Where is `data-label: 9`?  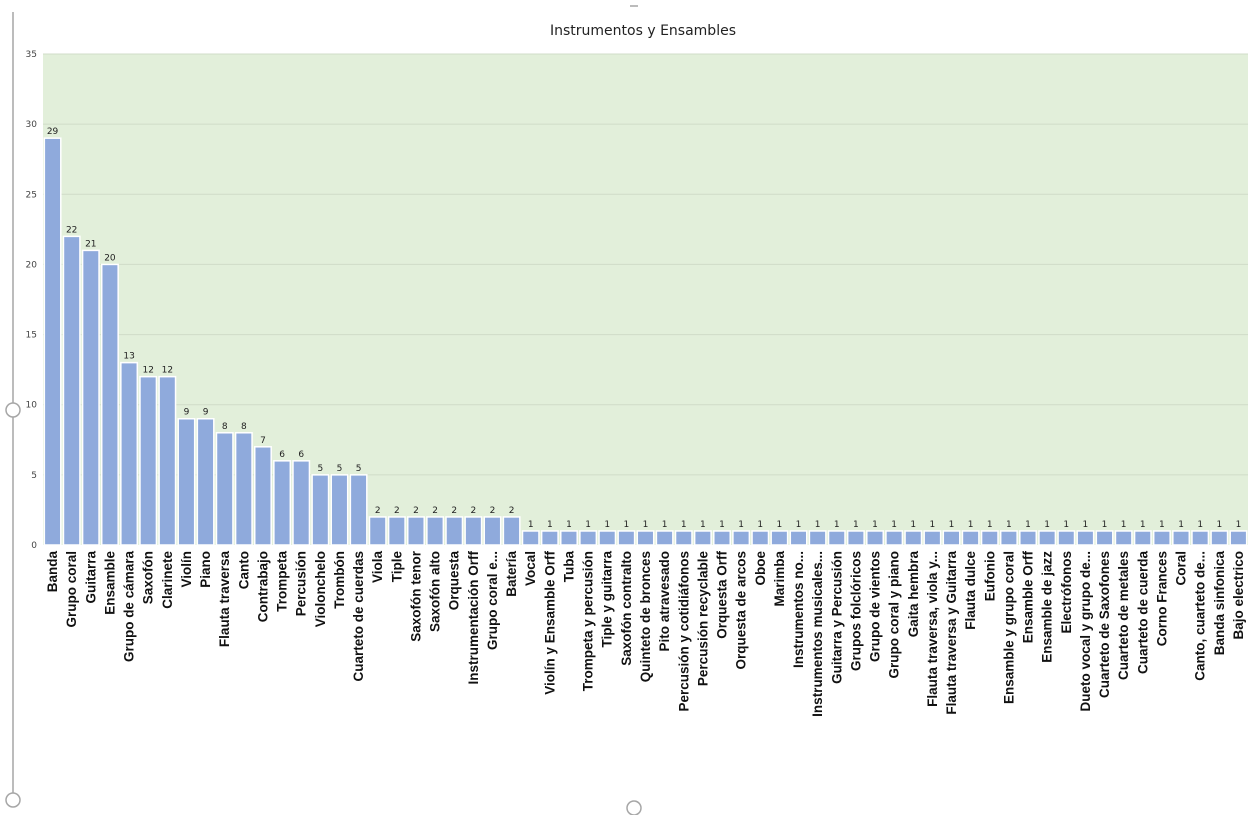
data-label: 9 is located at coordinates (206, 413).